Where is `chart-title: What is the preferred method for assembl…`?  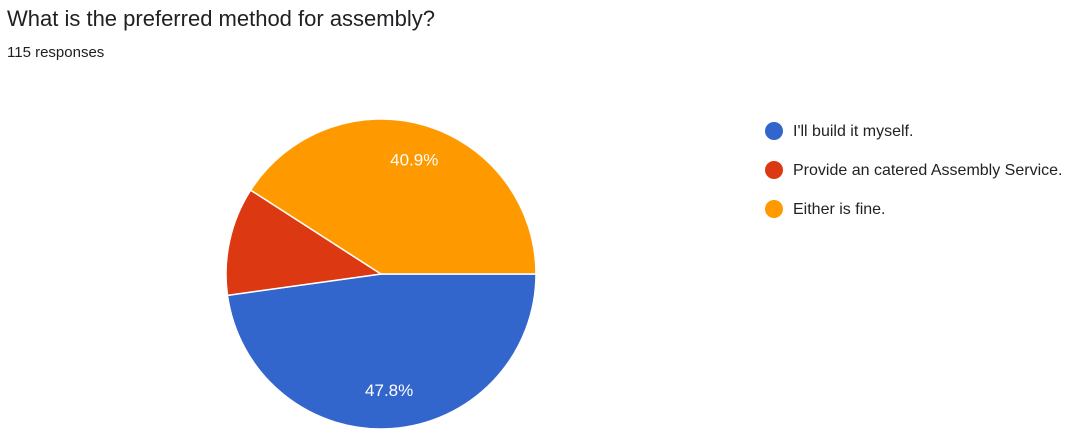
chart-title: What is the preferred method for assembl… is located at coordinates (221, 18).